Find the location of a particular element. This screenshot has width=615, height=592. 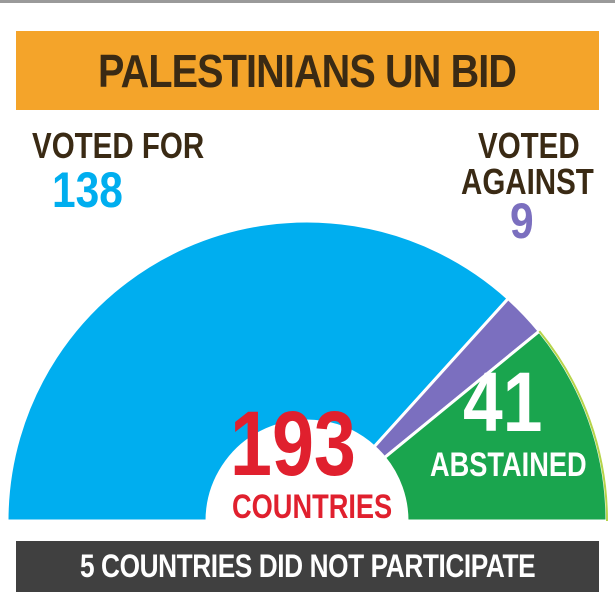

voted-for-value: 138 is located at coordinates (87, 190).